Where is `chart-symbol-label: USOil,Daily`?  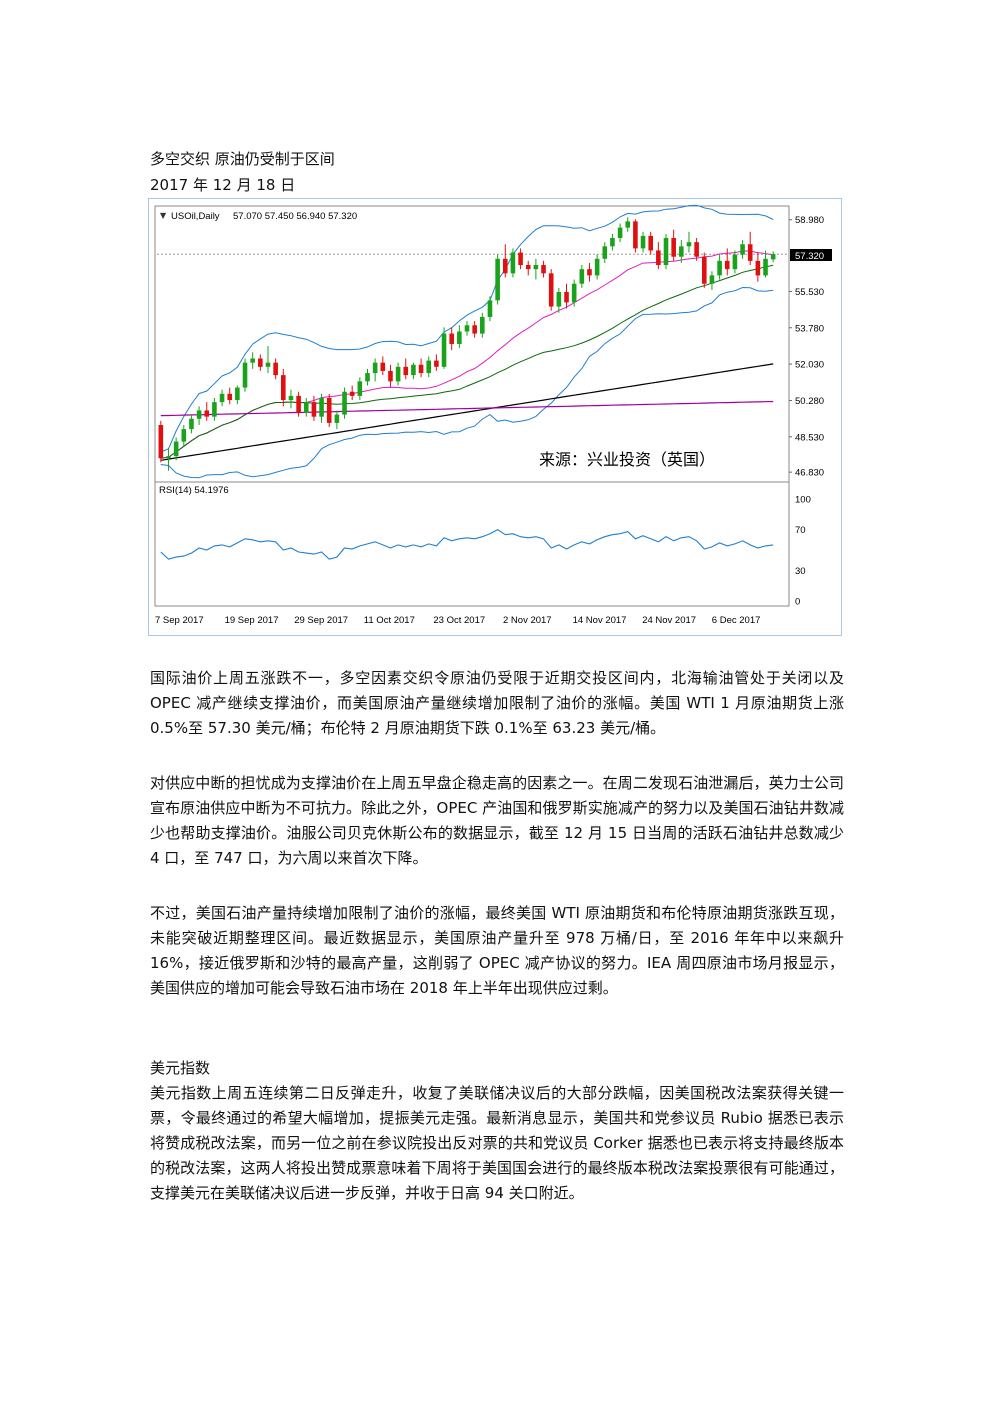 chart-symbol-label: USOil,Daily is located at coordinates (195, 216).